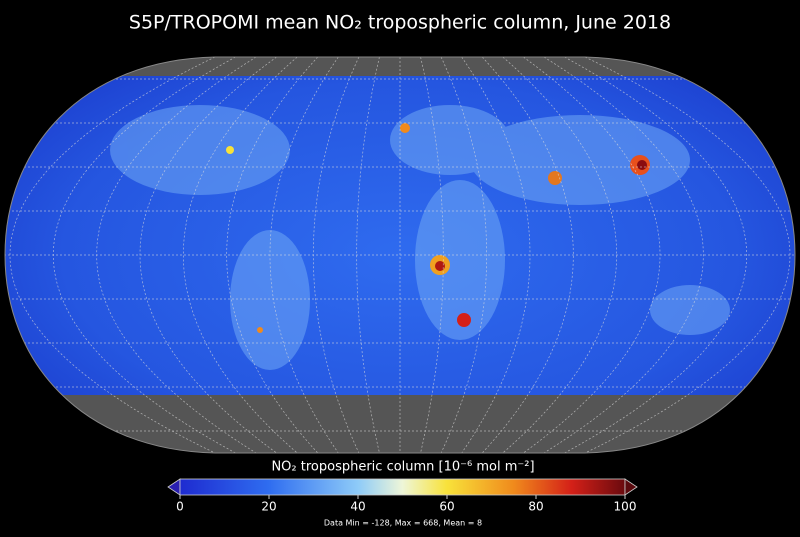 This screenshot has height=537, width=800. Describe the element at coordinates (402, 487) in the screenshot. I see `colorbar` at that location.